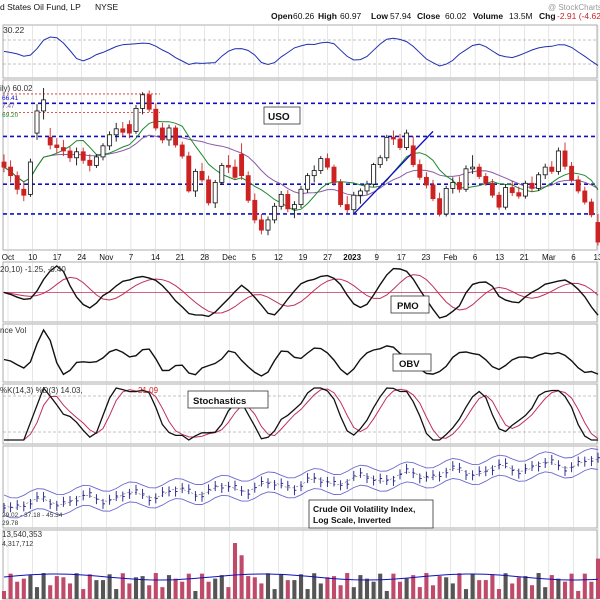 The width and height of the screenshot is (600, 600). Describe the element at coordinates (301, 294) in the screenshot. I see `pmo-signal-line` at that location.